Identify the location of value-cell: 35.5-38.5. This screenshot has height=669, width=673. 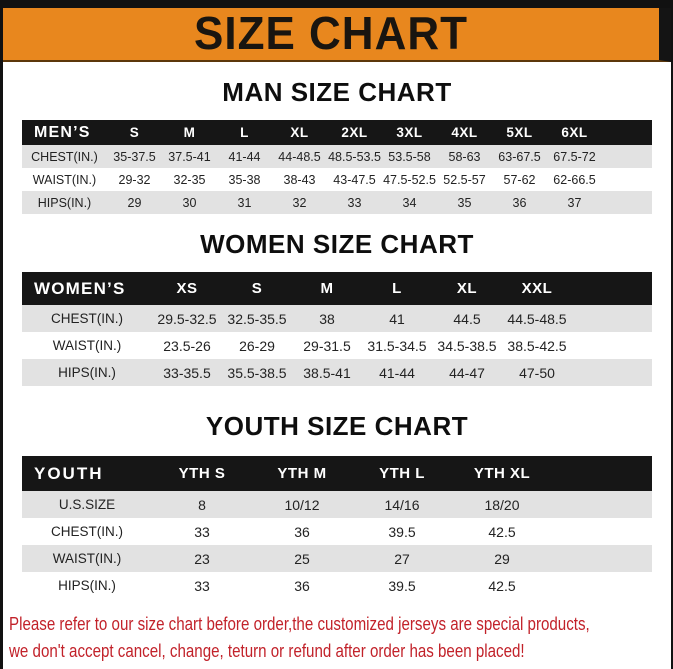
(257, 372).